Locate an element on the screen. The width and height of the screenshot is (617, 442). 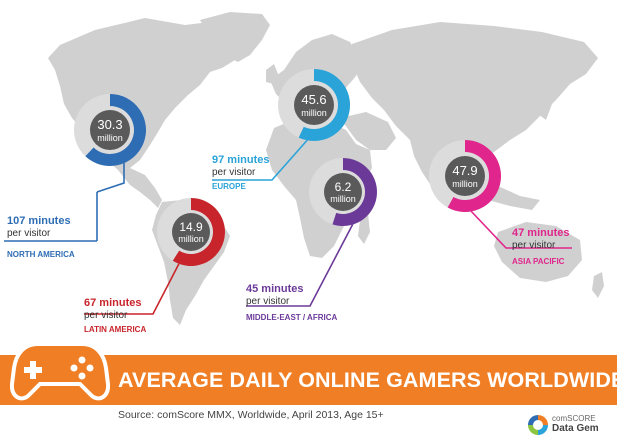
brand-product: Data Gem is located at coordinates (575, 428).